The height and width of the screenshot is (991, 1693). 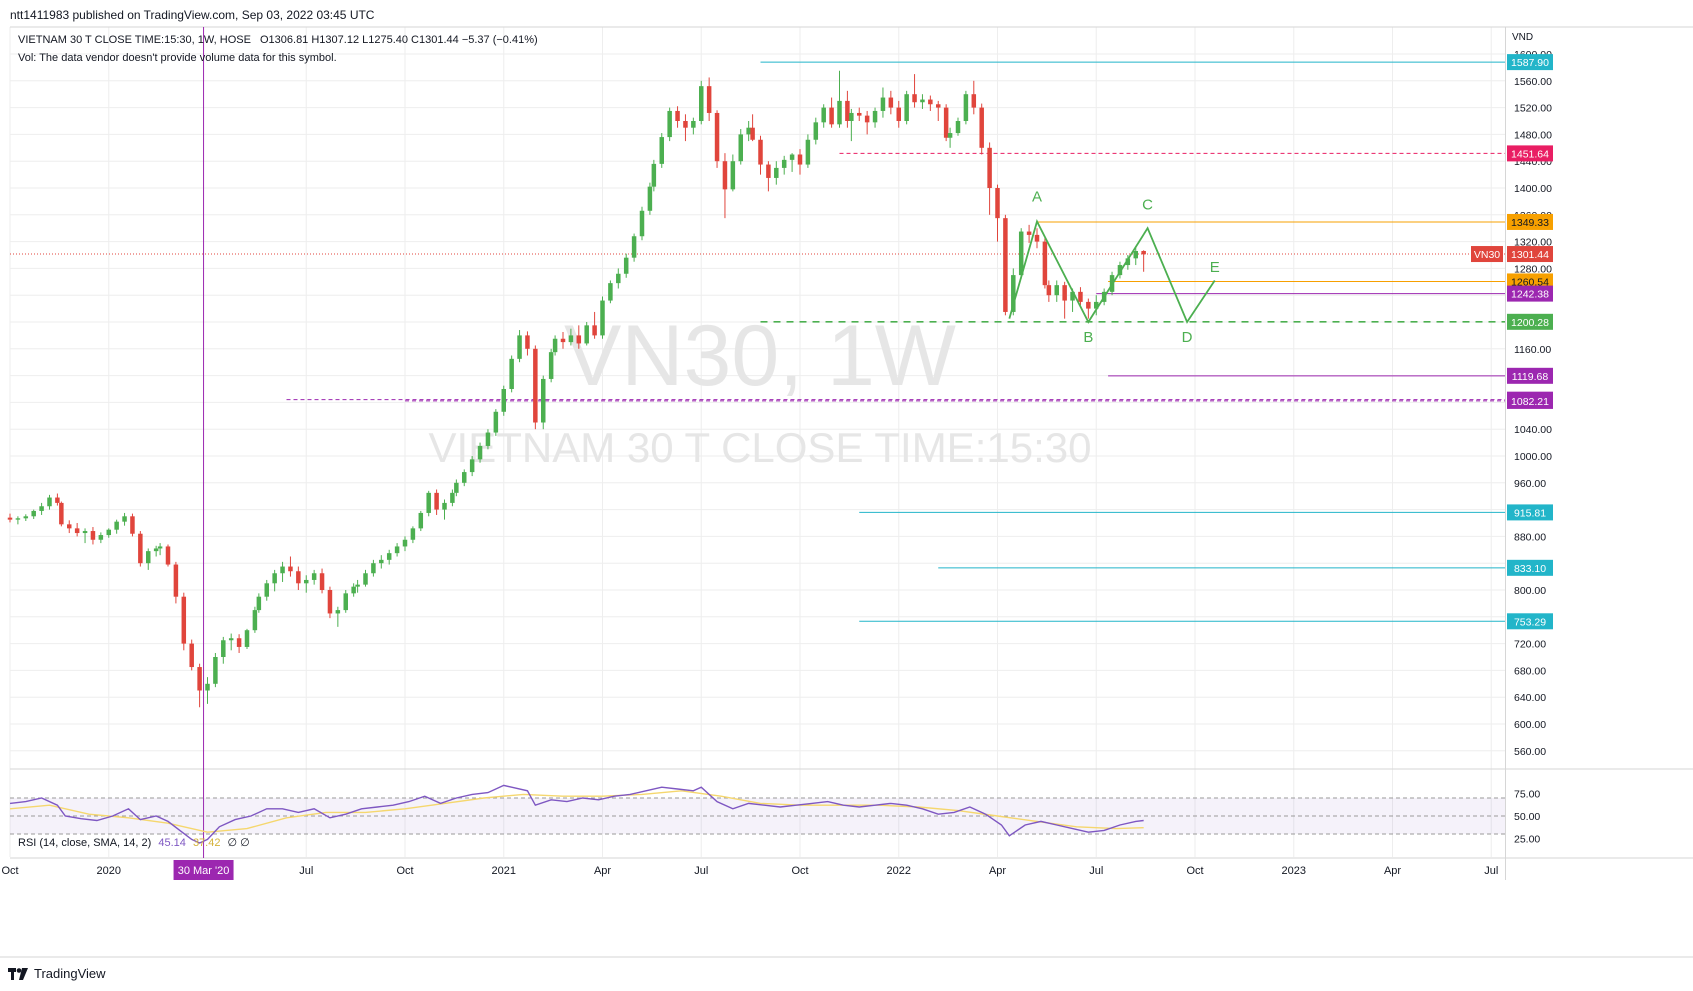 I want to click on level-price-label: 1349.33, so click(x=1530, y=223).